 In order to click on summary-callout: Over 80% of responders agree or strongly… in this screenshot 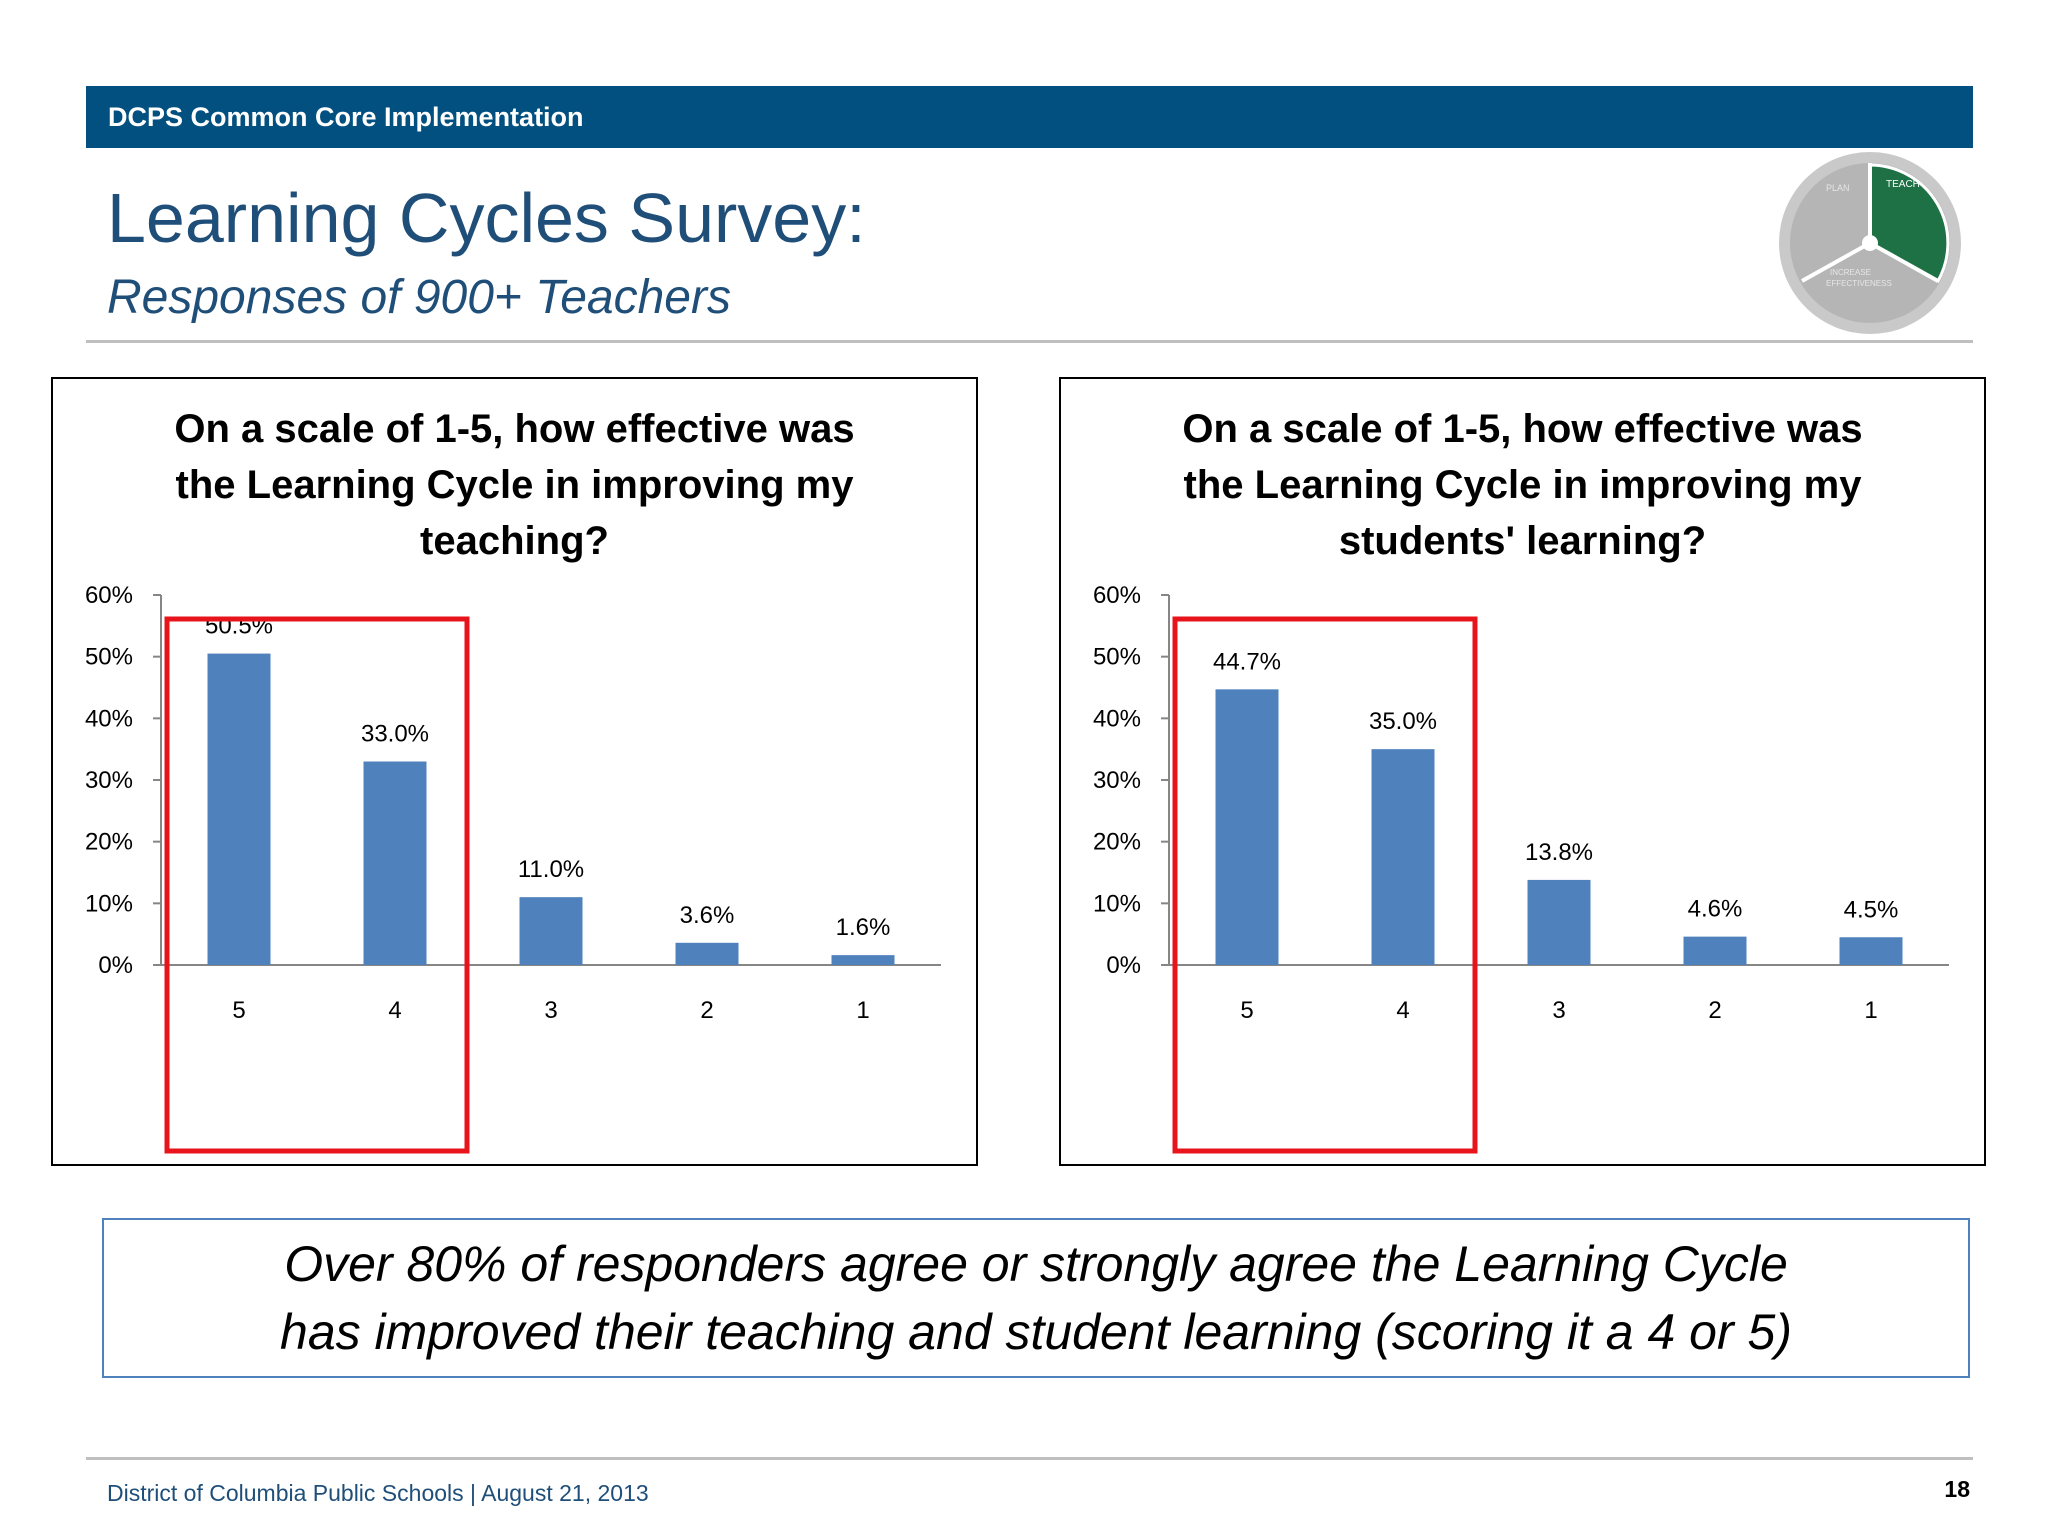, I will do `click(1036, 1298)`.